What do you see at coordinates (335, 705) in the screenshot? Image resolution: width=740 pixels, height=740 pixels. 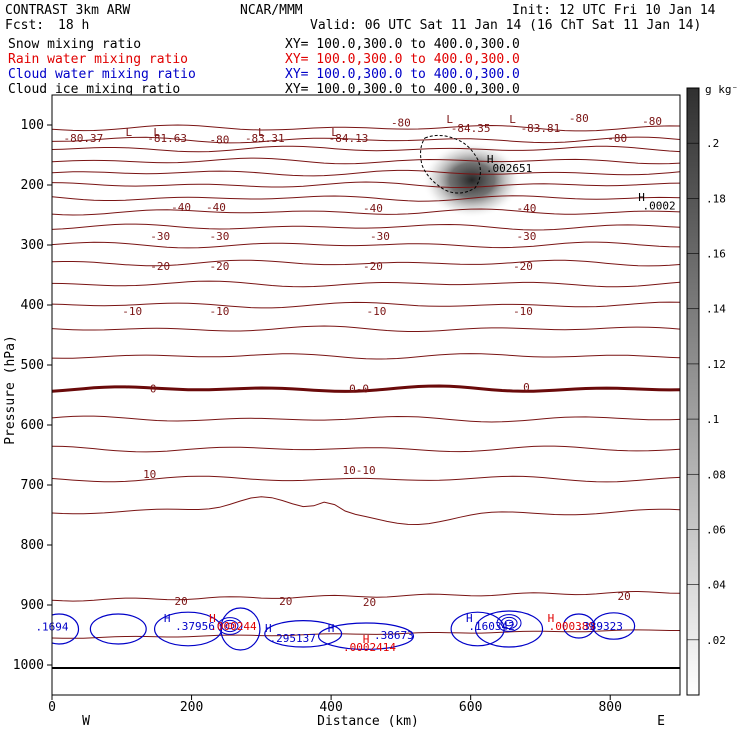 I see `x-axis: 0 200 400 600 800` at bounding box center [335, 705].